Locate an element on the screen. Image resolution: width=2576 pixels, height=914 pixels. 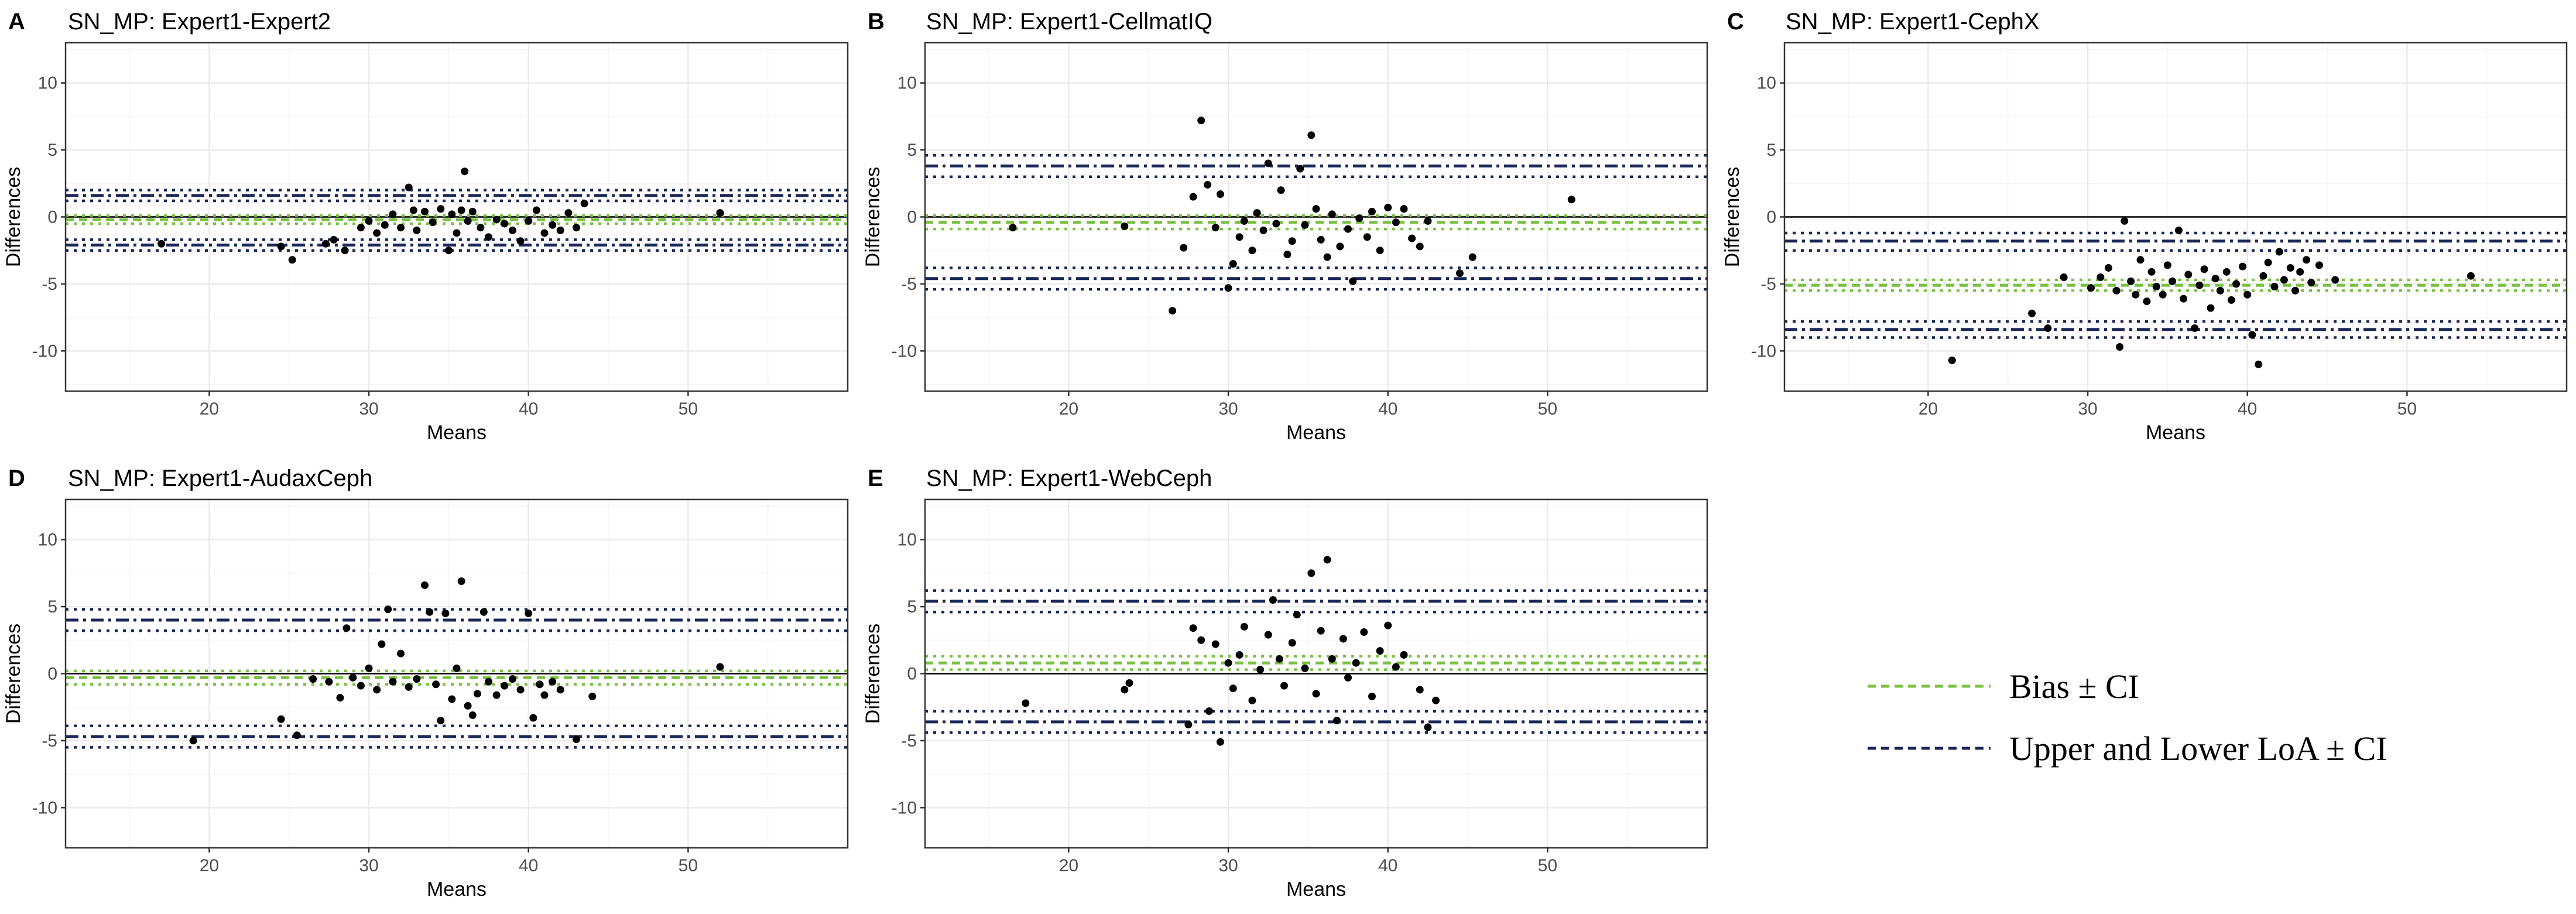
panel-letter: B is located at coordinates (876, 22).